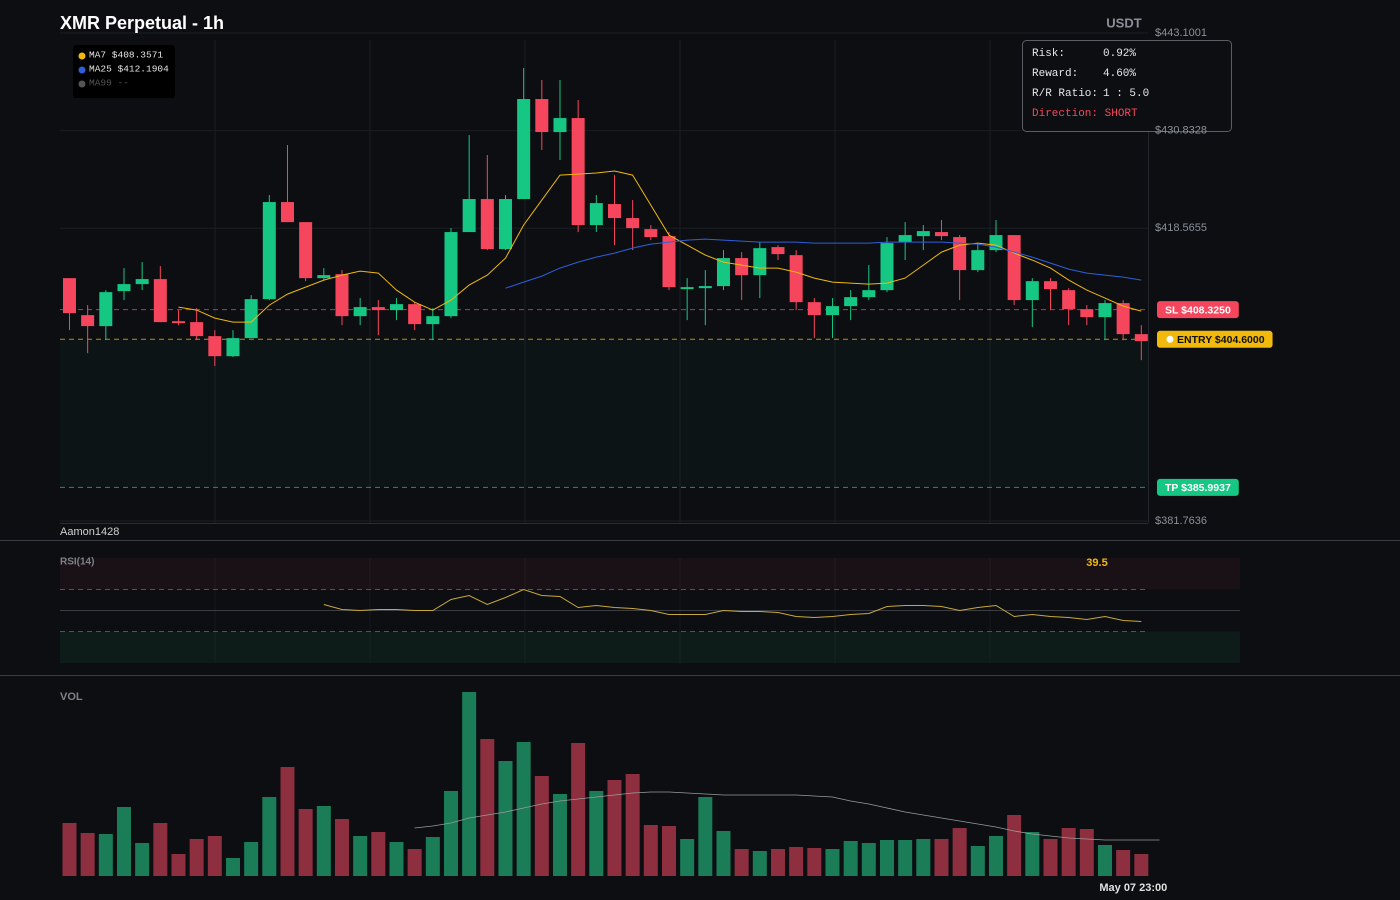  What do you see at coordinates (1119, 54) in the screenshot?
I see `risk-value: 0.92%` at bounding box center [1119, 54].